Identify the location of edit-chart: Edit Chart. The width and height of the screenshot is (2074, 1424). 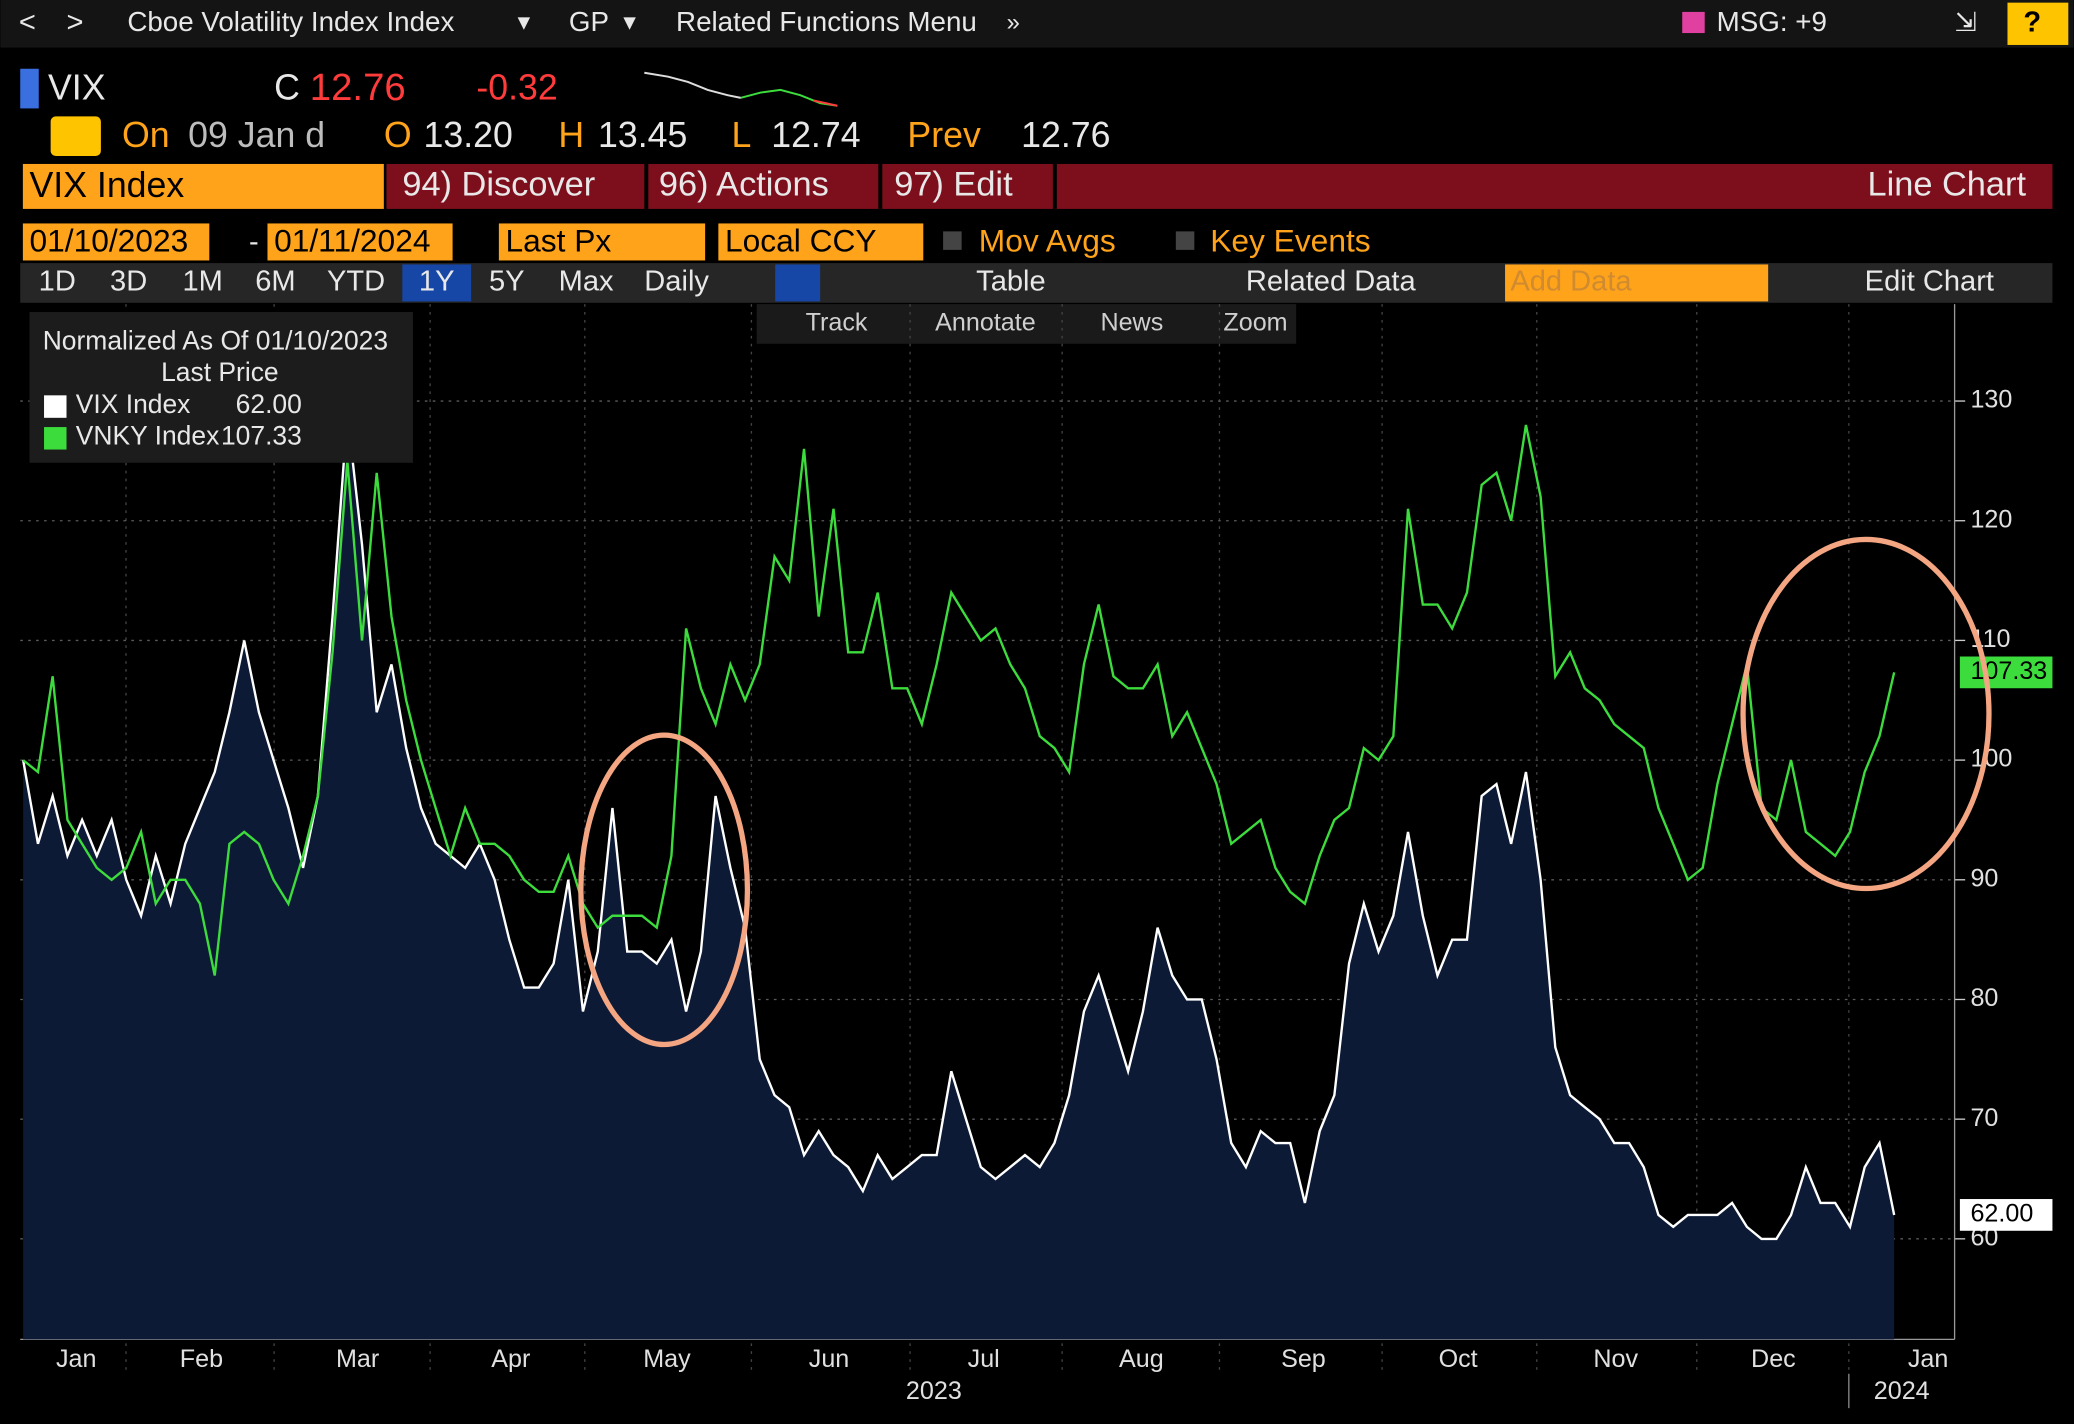
(1929, 282).